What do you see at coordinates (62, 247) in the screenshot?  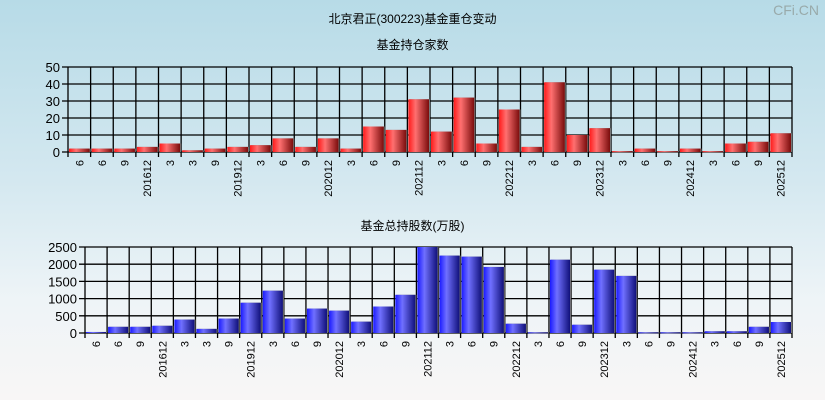 I see `y-tick-label: 2500` at bounding box center [62, 247].